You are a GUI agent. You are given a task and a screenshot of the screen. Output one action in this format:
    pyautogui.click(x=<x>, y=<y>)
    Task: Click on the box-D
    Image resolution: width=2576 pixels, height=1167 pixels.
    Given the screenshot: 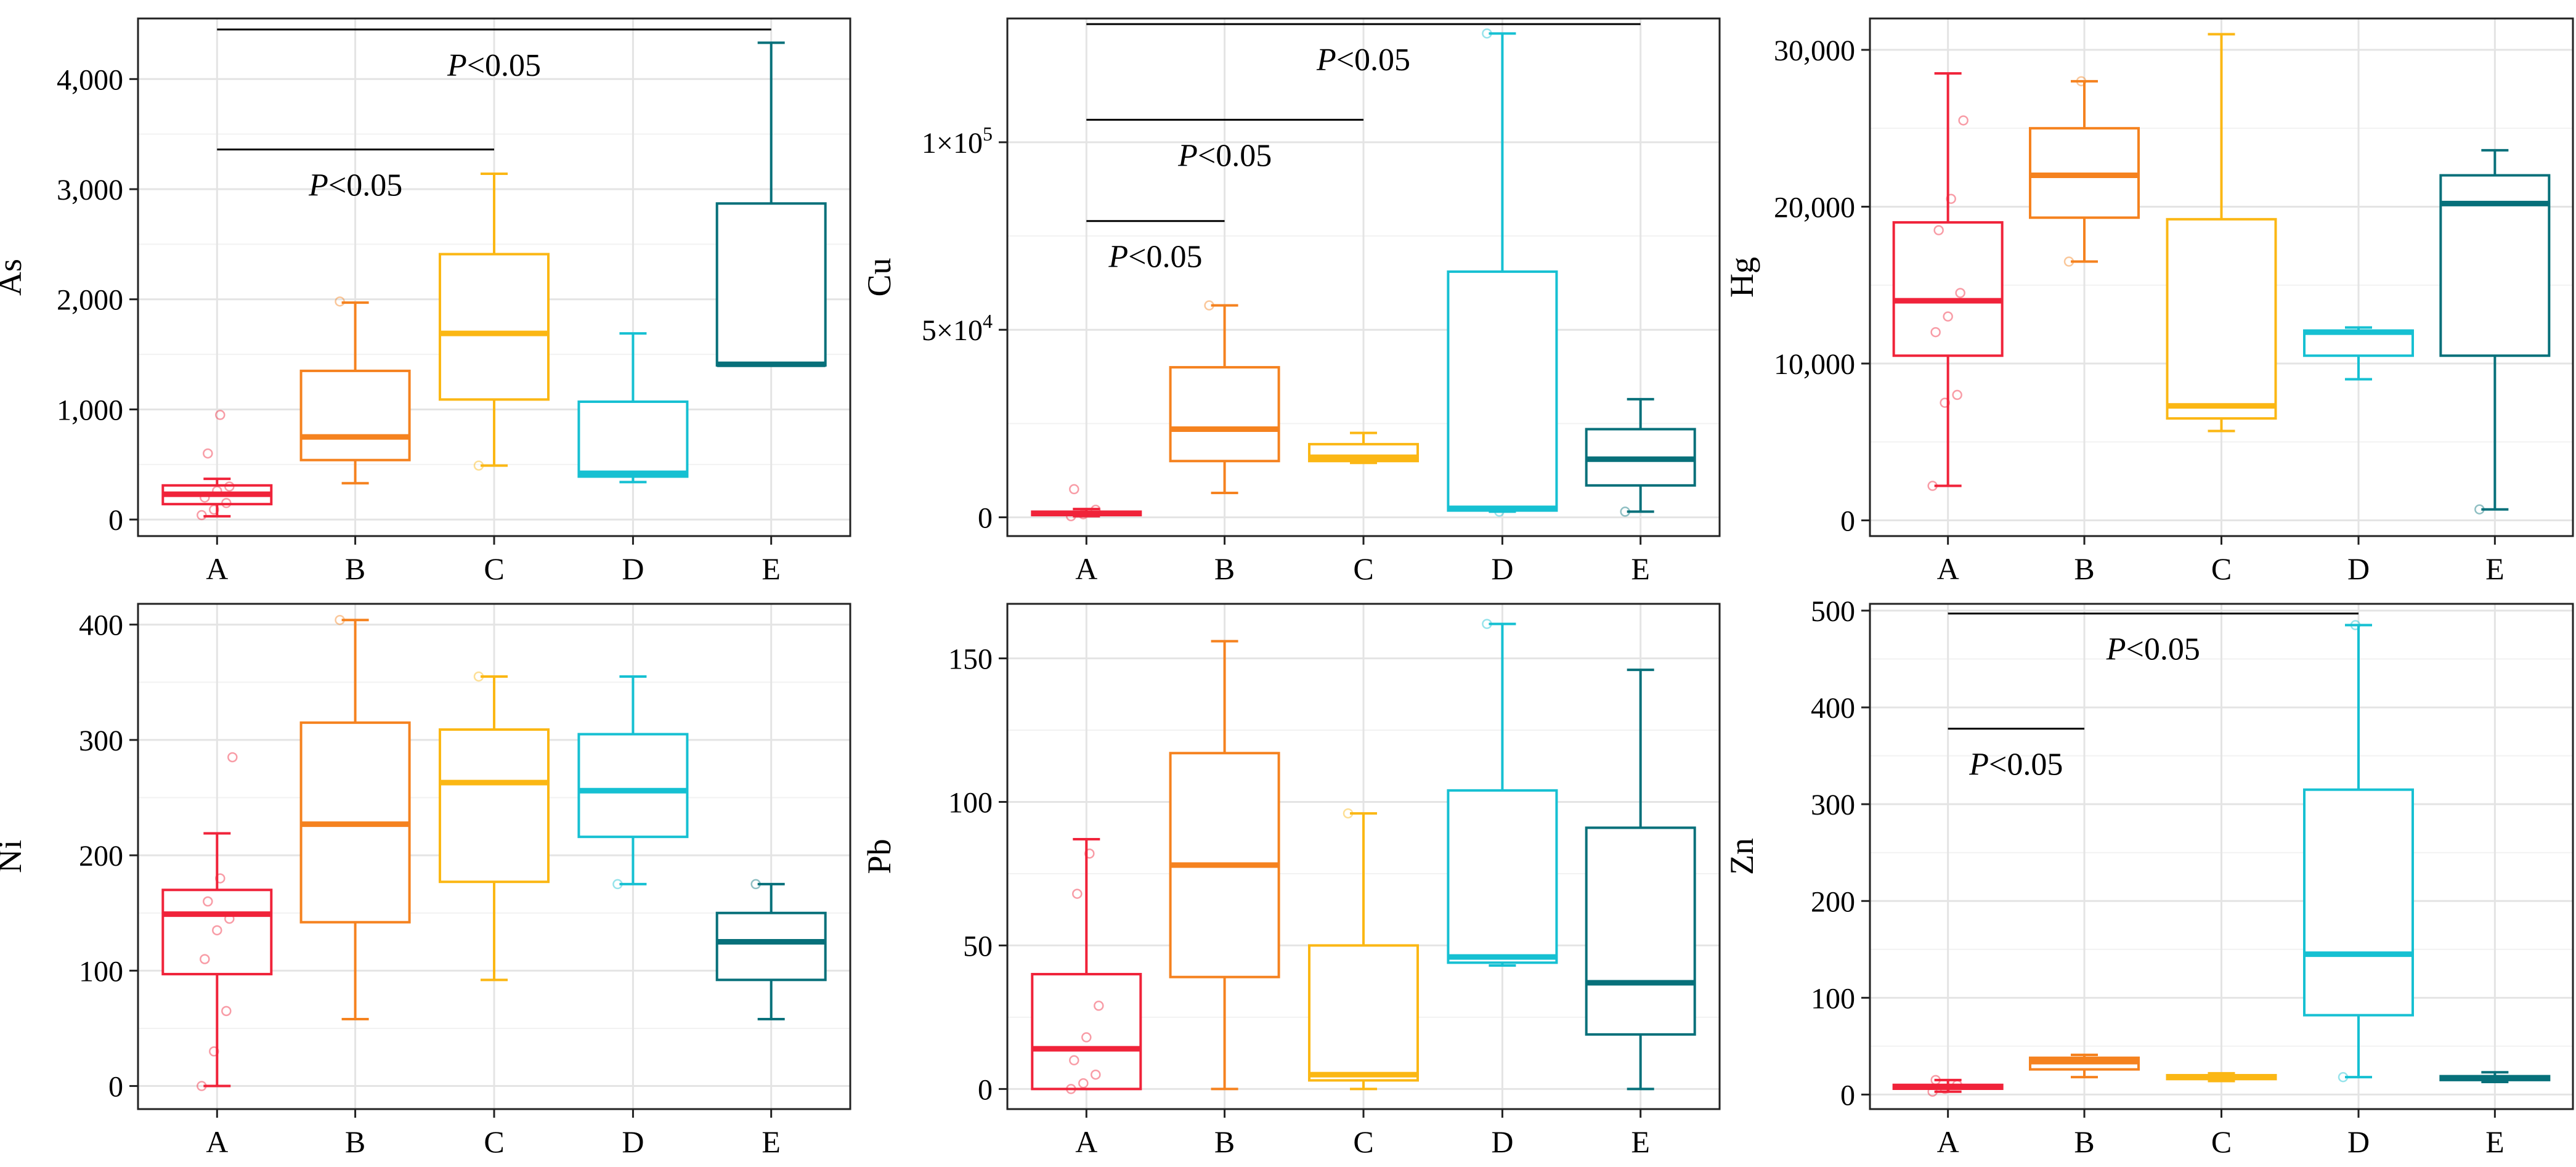 What is the action you would take?
    pyautogui.click(x=2358, y=851)
    